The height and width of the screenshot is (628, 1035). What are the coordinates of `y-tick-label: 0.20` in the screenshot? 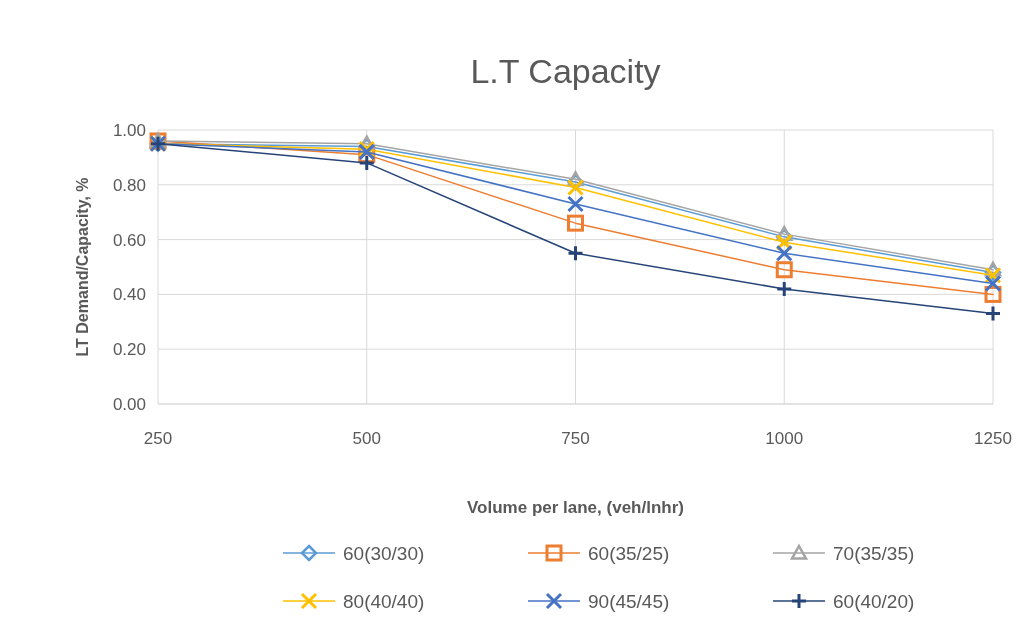 It's located at (129, 350).